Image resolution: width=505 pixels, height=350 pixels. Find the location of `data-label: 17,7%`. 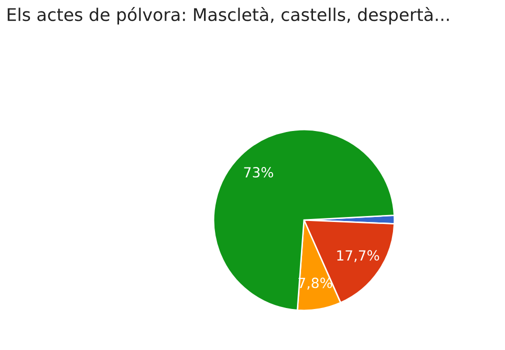

data-label: 17,7% is located at coordinates (358, 256).